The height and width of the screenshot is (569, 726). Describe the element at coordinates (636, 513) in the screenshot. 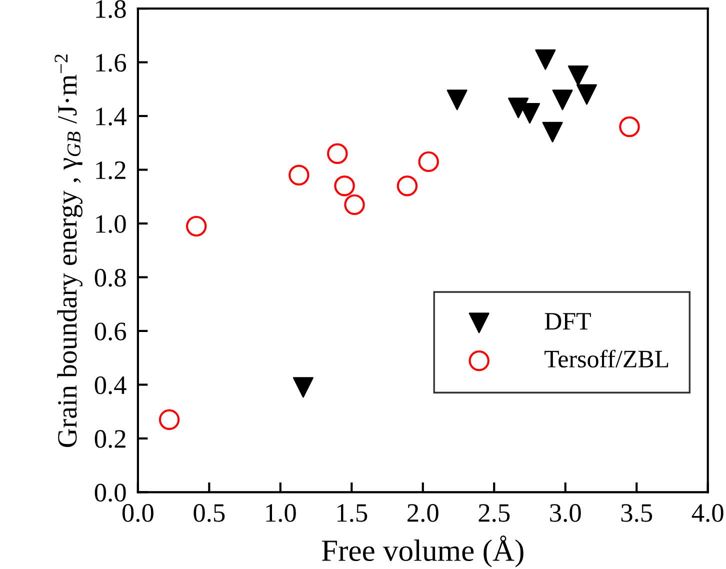

I see `x-tick-label: 3.5` at that location.